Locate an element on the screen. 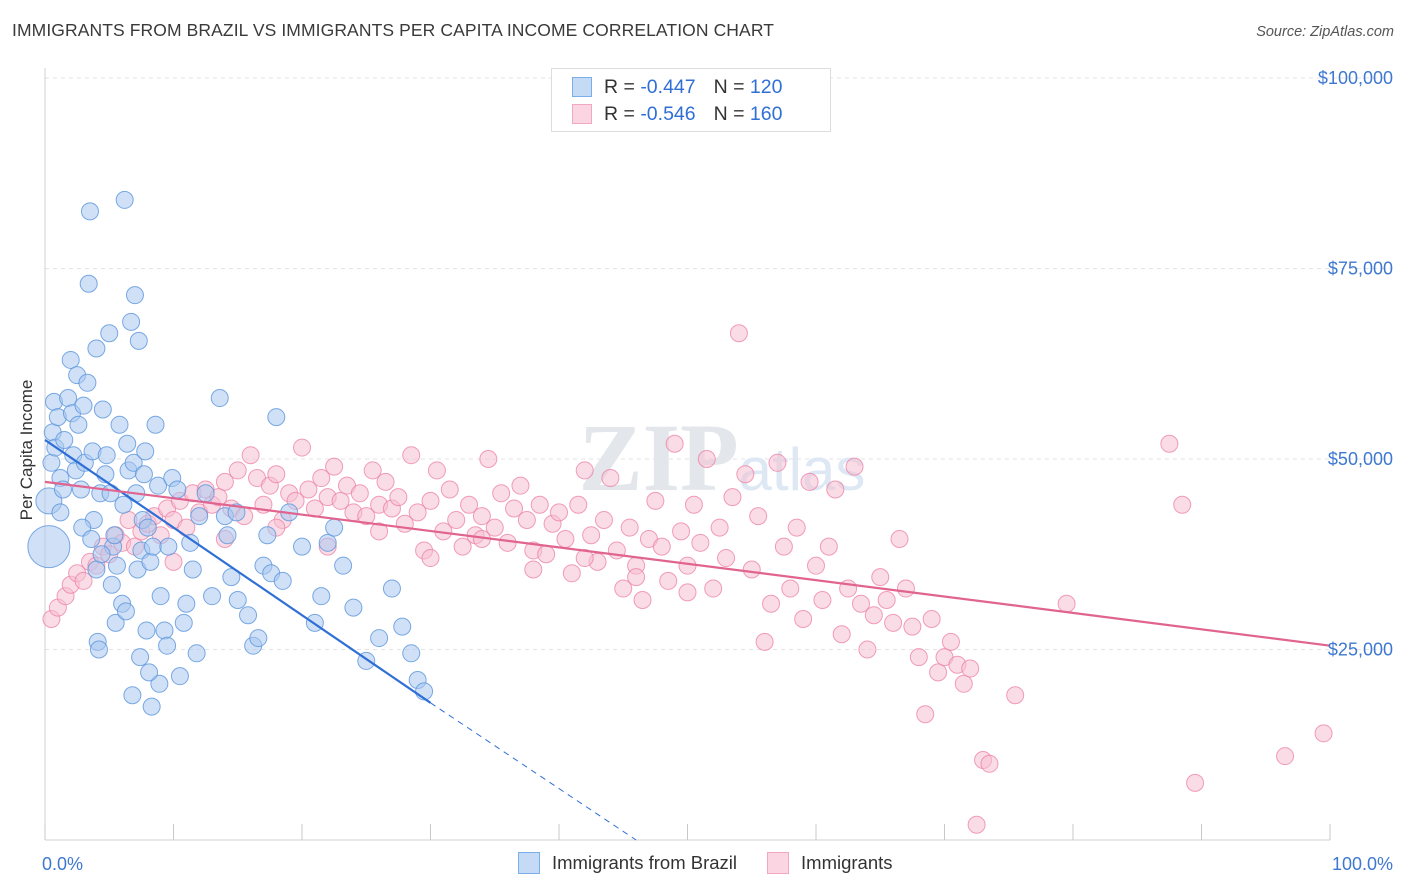  legend-row-brazil: R = -0.447 N = 120 is located at coordinates (677, 87).